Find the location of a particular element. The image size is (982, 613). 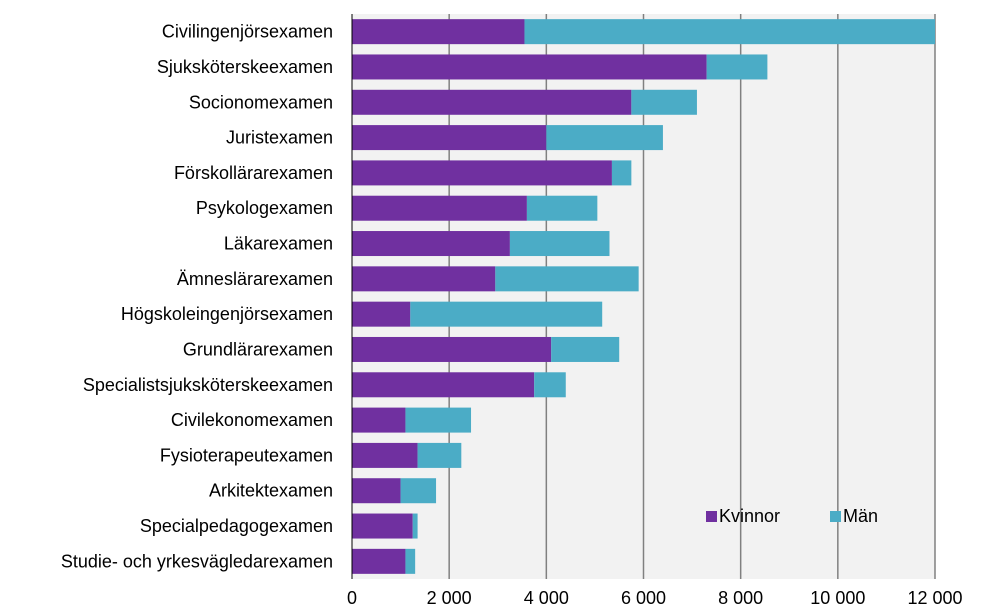

category-label-specialpedagogexamen: Specialpedagogexamen is located at coordinates (236, 526).